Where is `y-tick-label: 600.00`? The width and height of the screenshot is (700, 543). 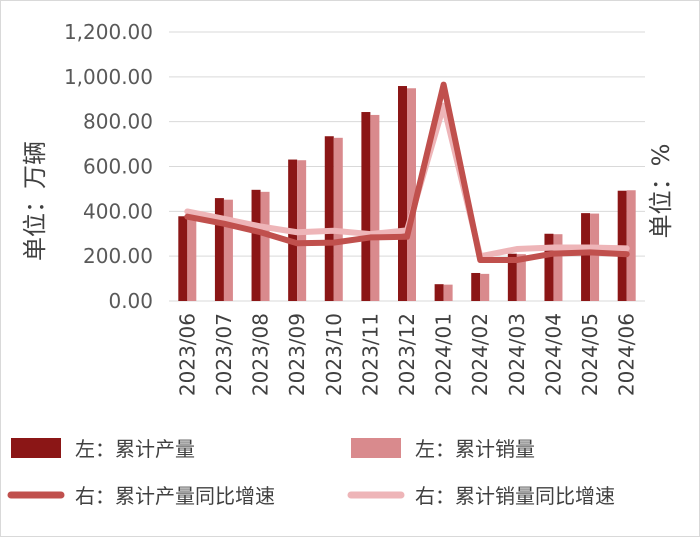 y-tick-label: 600.00 is located at coordinates (118, 167).